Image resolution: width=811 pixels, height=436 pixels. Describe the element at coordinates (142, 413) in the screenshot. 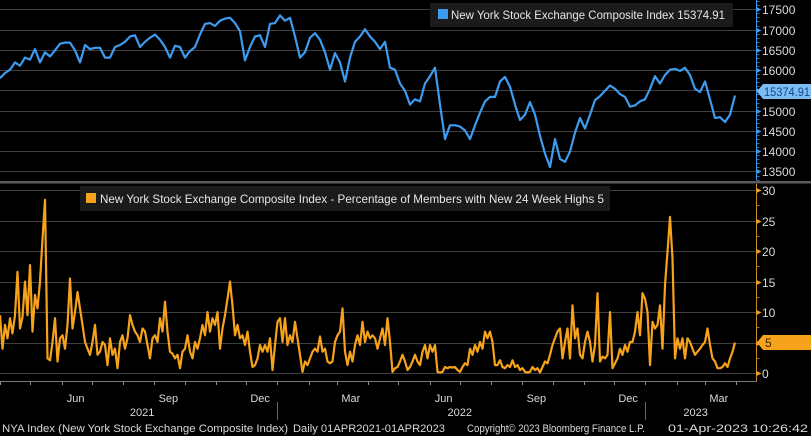

I see `x-year-label: 2021` at that location.